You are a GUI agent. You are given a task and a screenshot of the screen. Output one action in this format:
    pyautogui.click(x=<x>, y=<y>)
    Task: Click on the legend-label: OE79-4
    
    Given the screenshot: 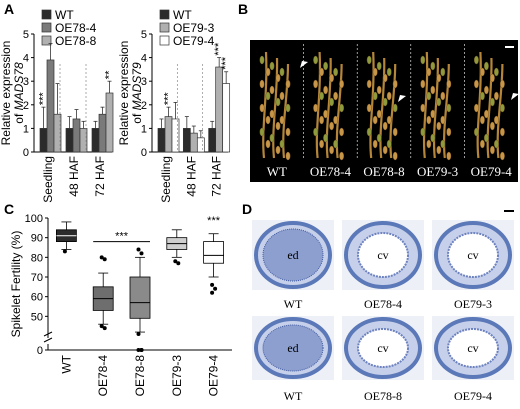 What is the action you would take?
    pyautogui.click(x=194, y=41)
    